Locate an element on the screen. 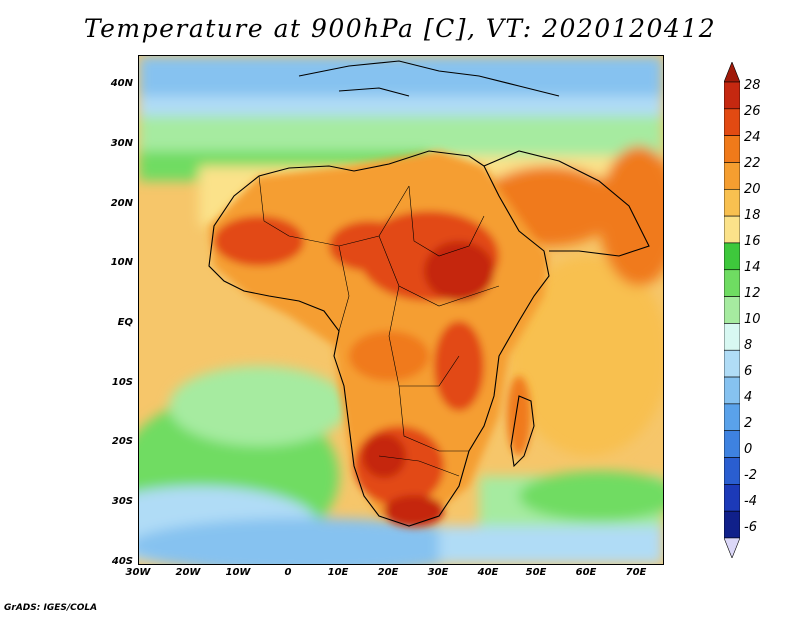 The image size is (800, 618). colorbar-label-26: 26 is located at coordinates (752, 111).